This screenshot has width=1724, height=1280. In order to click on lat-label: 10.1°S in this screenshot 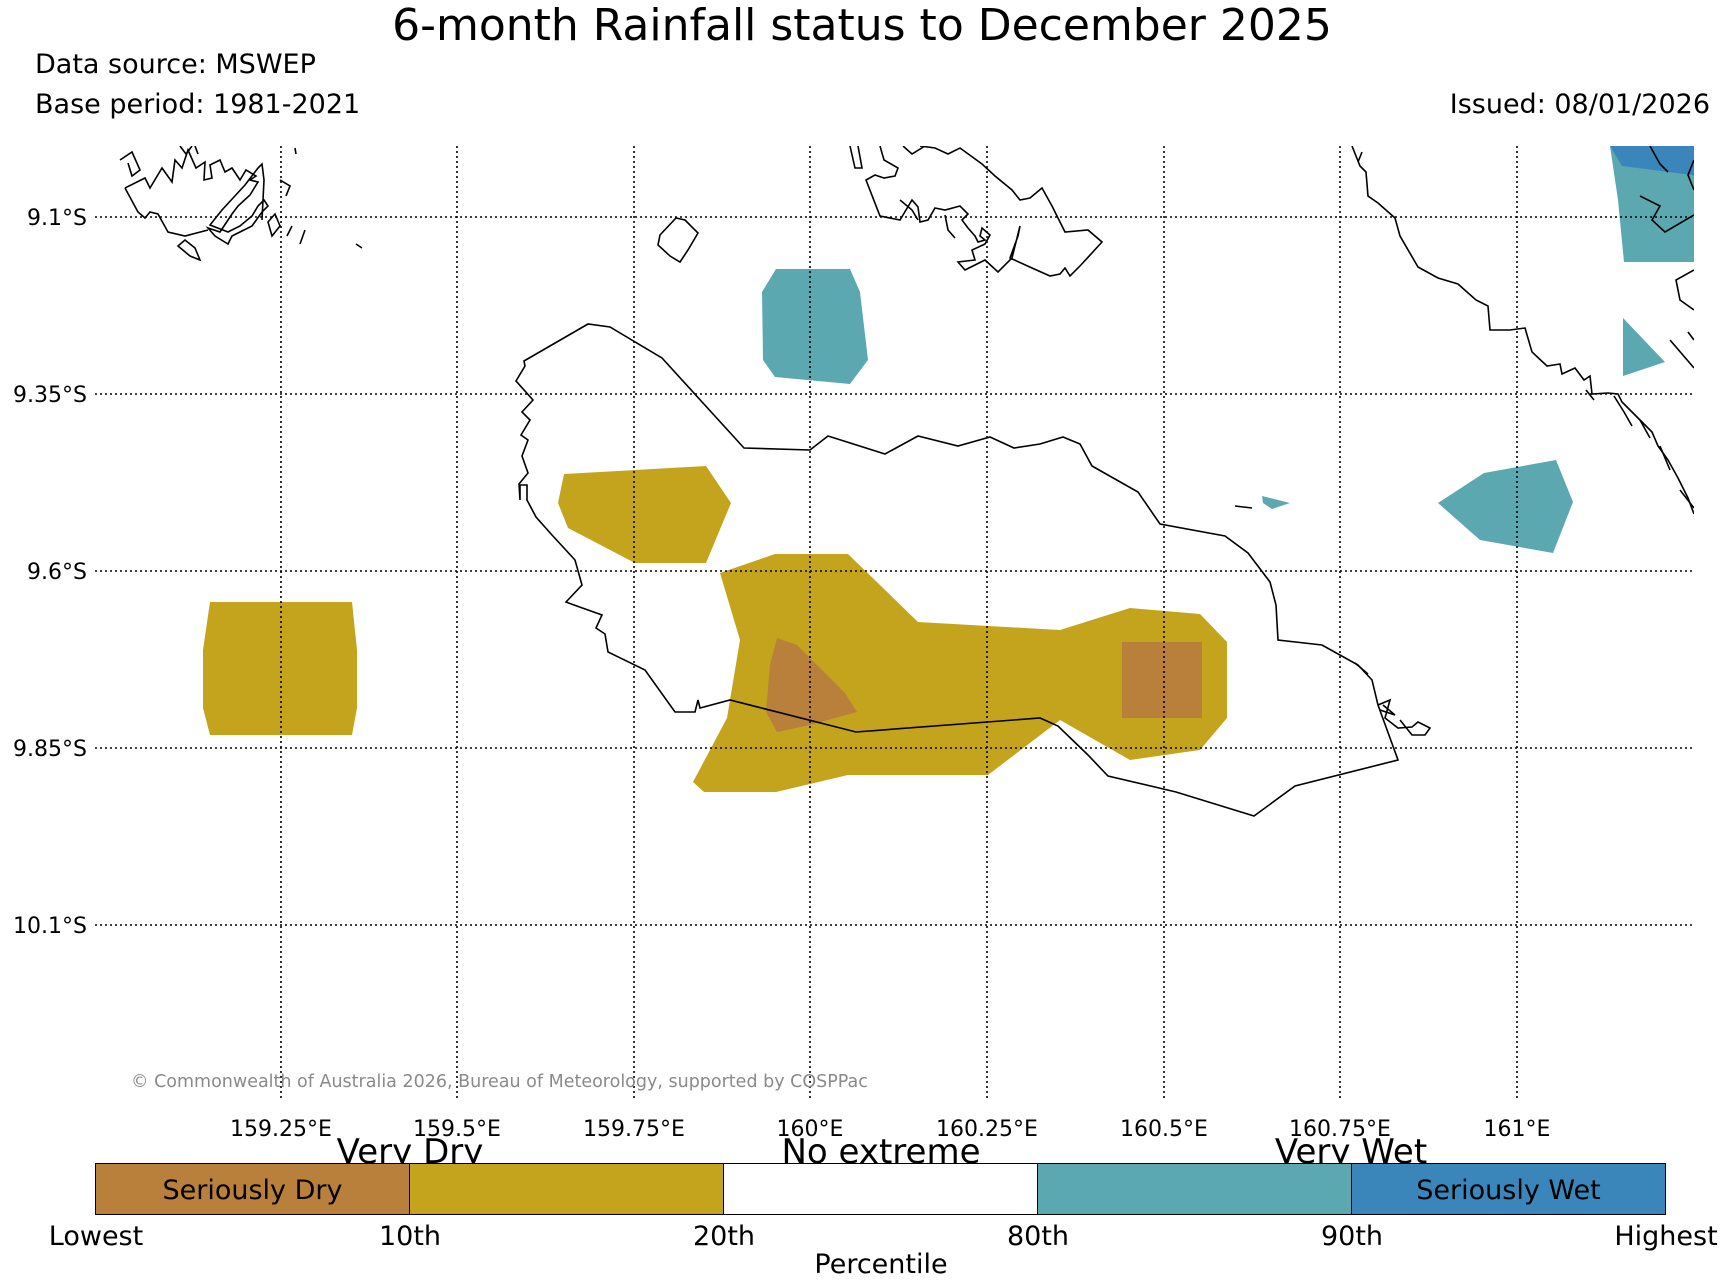, I will do `click(50, 926)`.